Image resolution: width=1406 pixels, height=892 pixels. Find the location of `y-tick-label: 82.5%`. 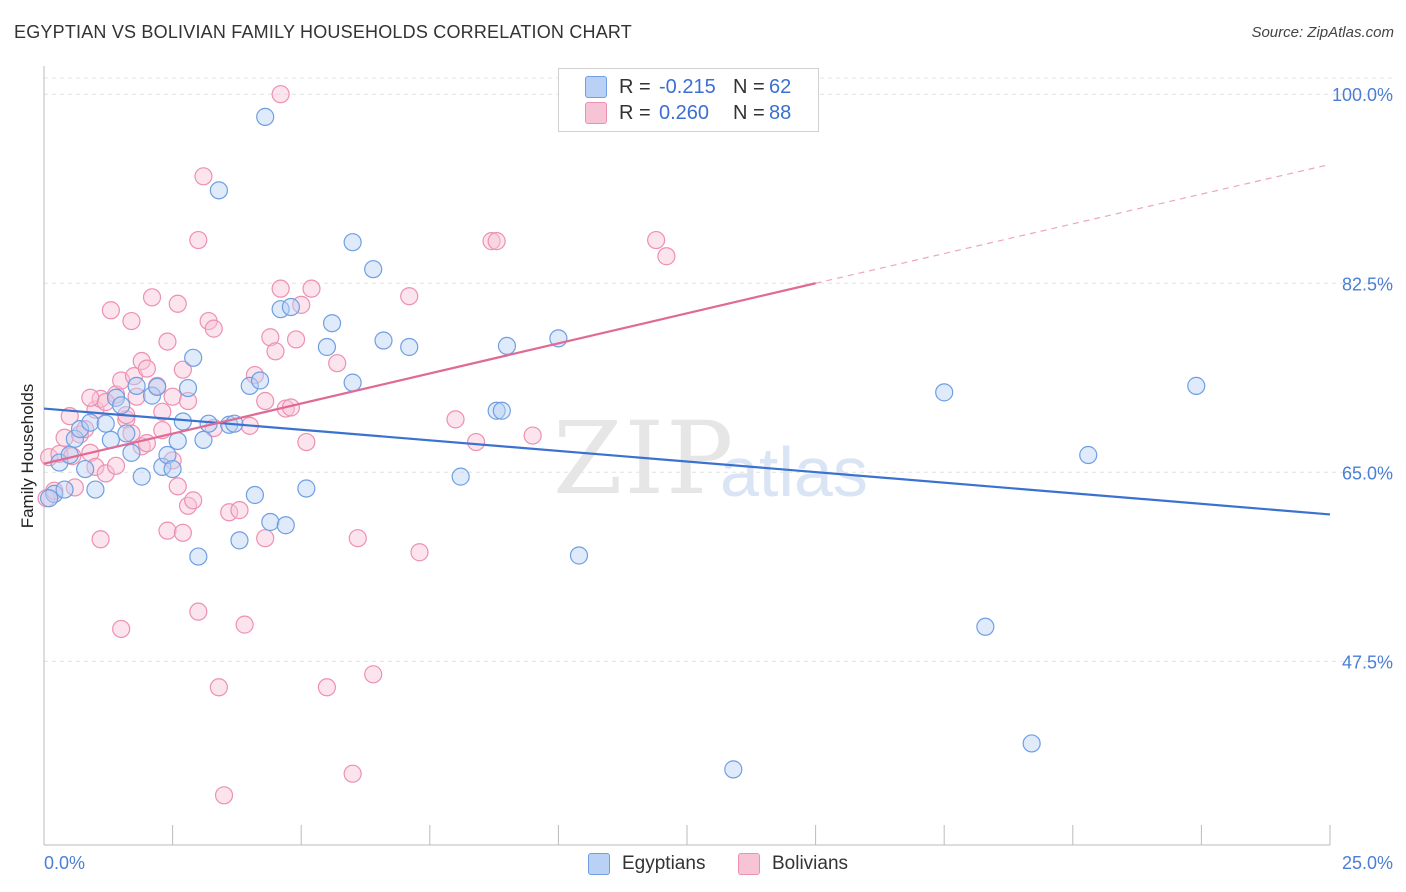

y-tick-label: 82.5% is located at coordinates (1367, 284).